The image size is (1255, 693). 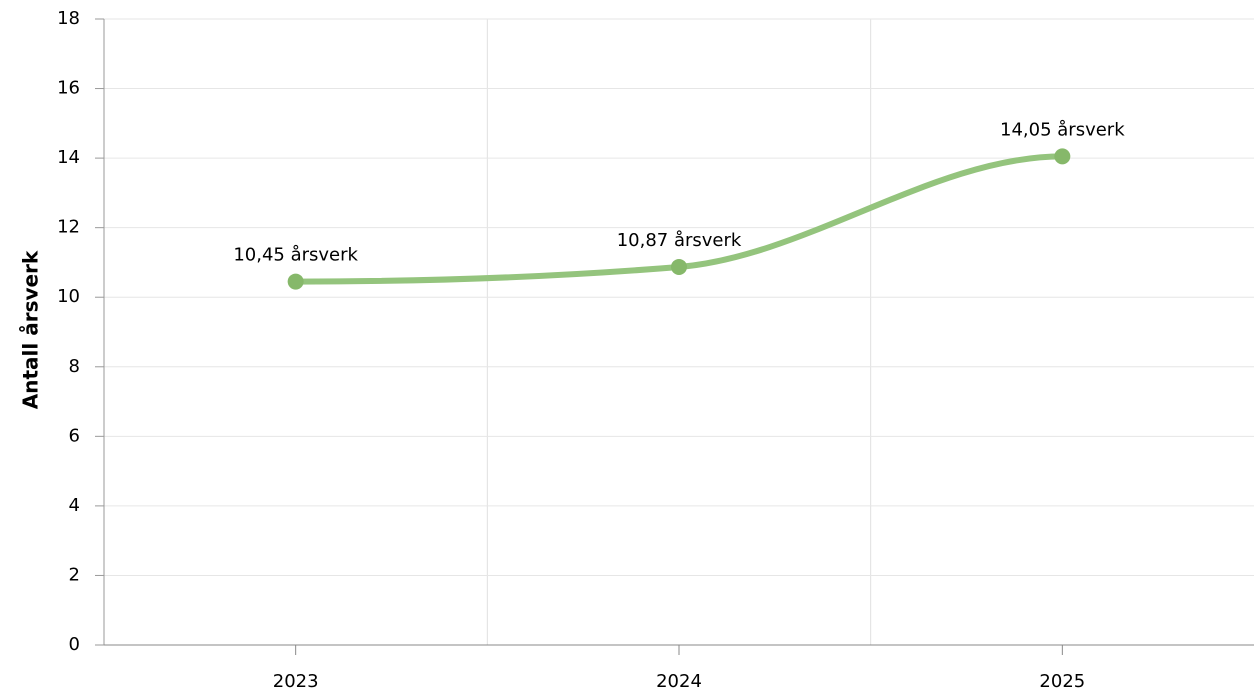 I want to click on data-label: 14,05 årsverk, so click(x=1062, y=129).